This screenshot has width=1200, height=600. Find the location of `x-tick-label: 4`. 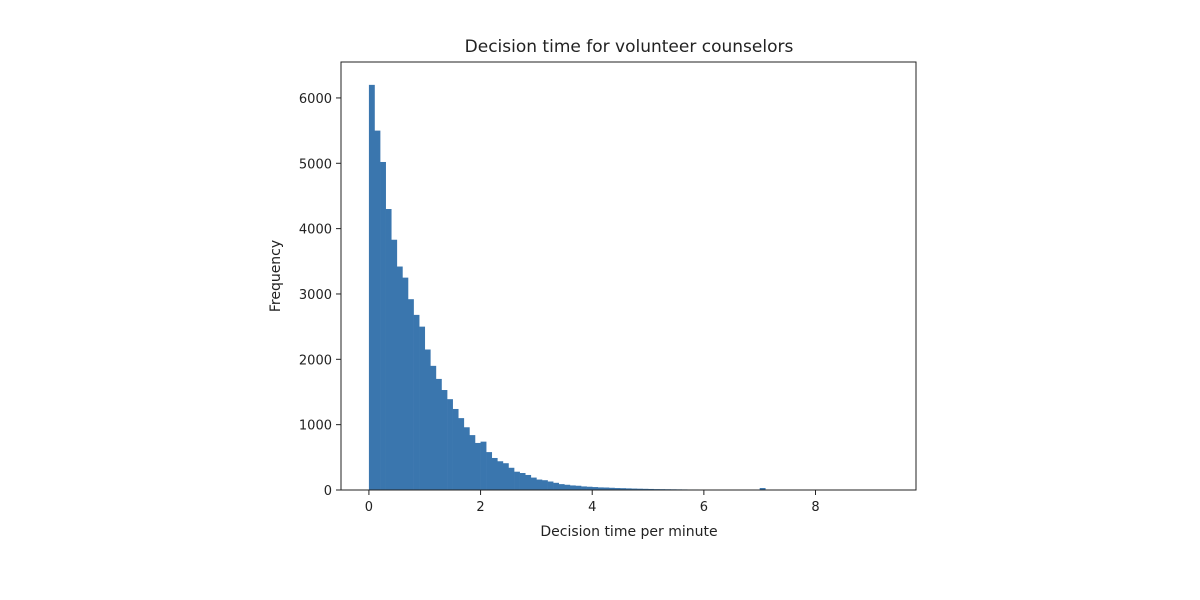

x-tick-label: 4 is located at coordinates (592, 507).